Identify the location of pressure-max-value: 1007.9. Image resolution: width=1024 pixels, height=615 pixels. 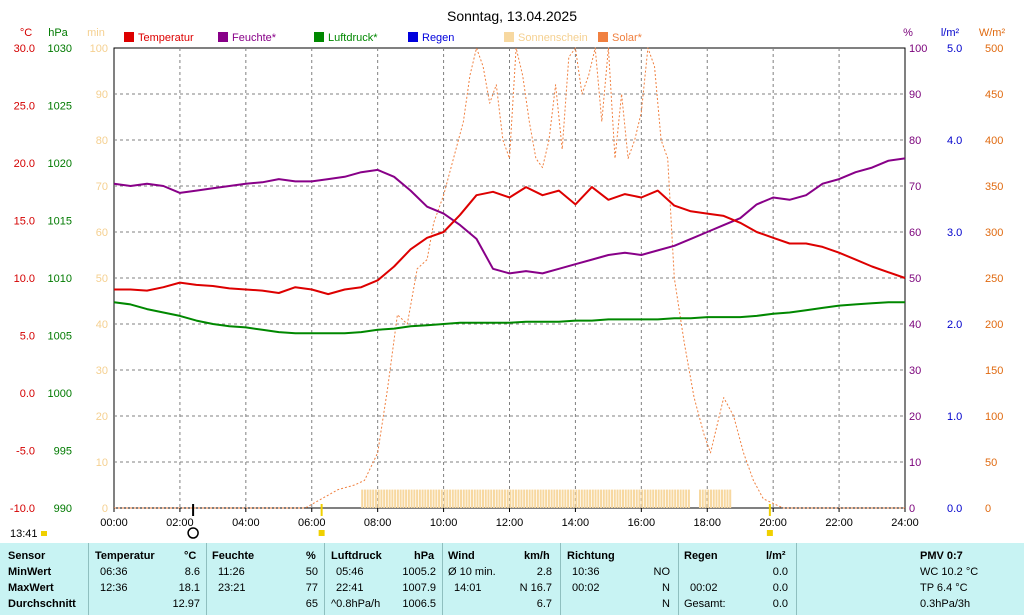
(419, 588).